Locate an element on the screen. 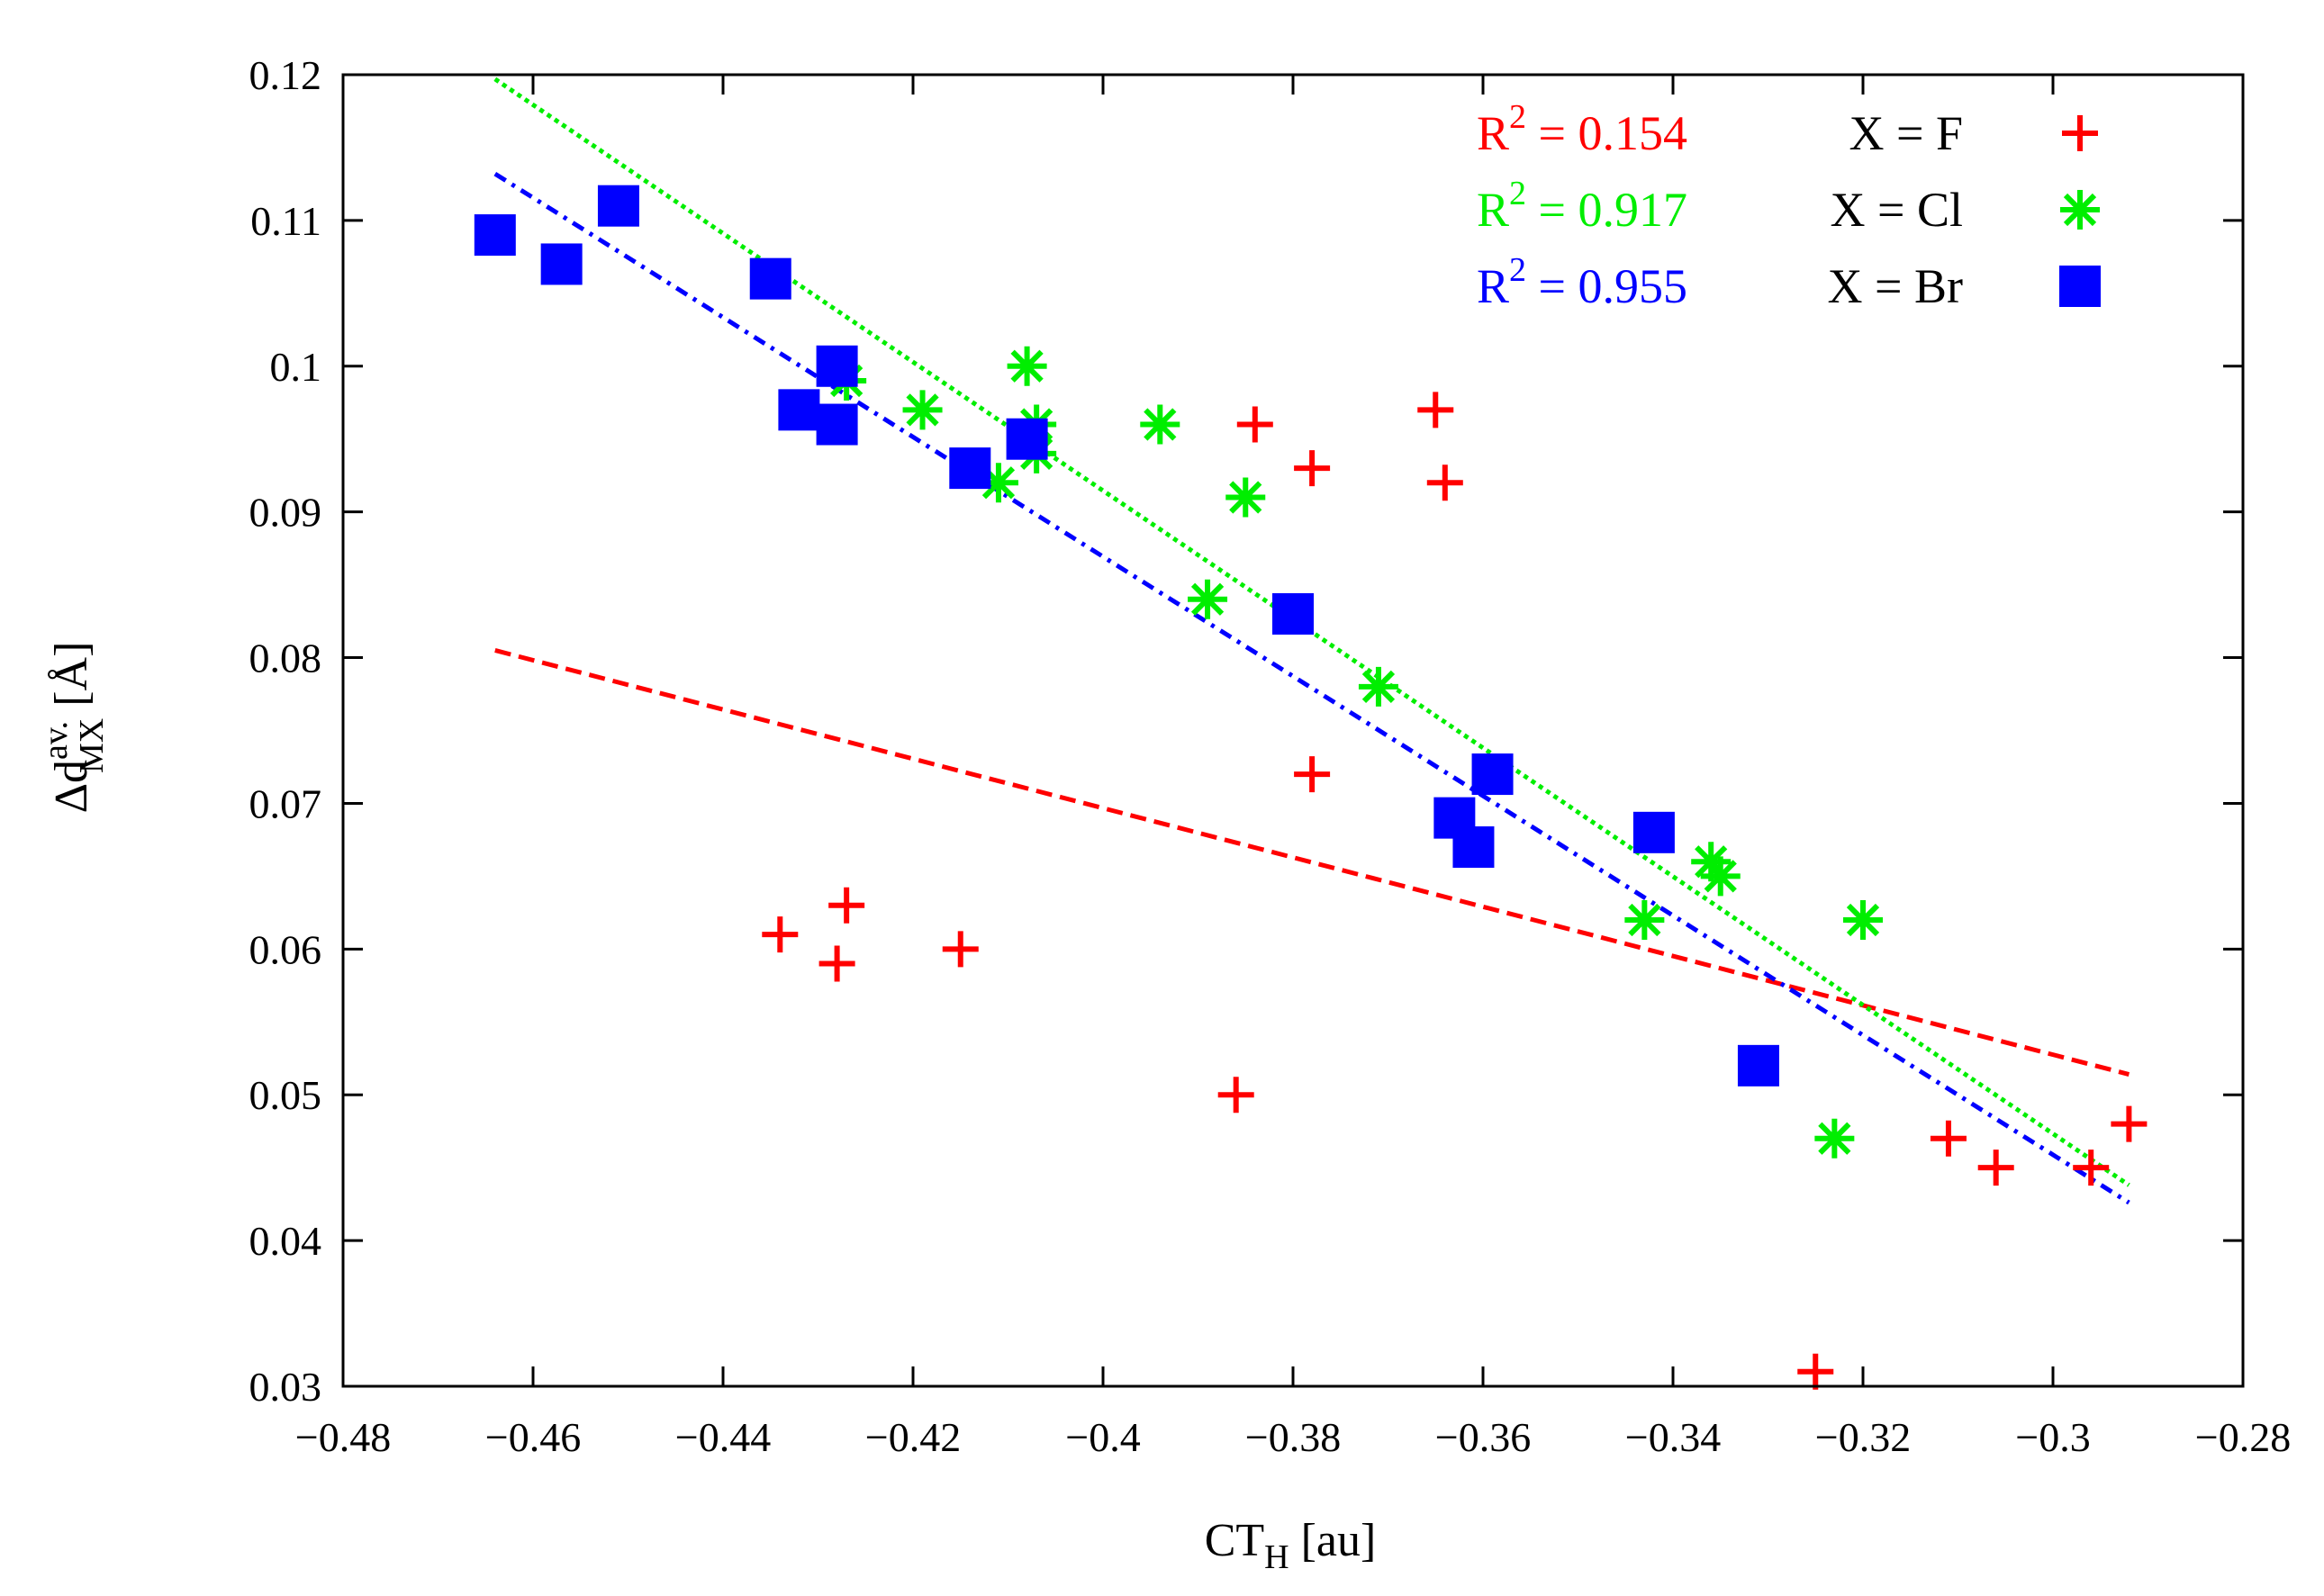  legend-r2-label: R2 = 0.955 is located at coordinates (1582, 282).